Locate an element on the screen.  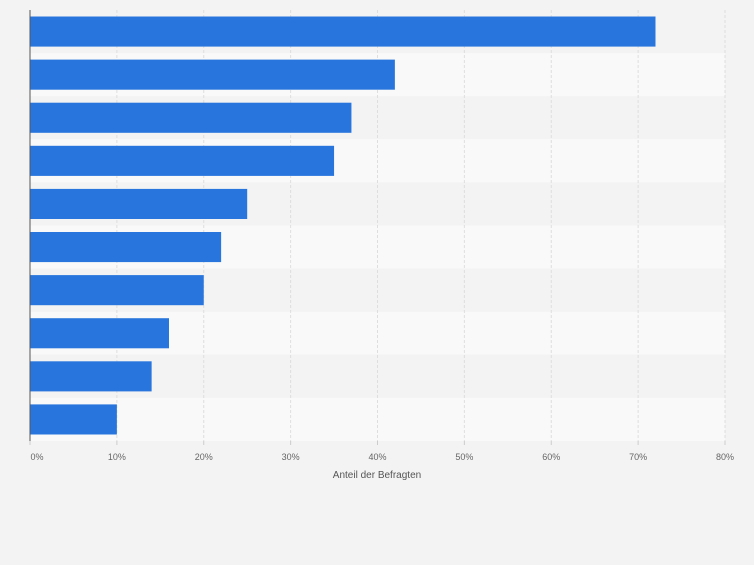
x-tick-label: 0% is located at coordinates (36, 457).